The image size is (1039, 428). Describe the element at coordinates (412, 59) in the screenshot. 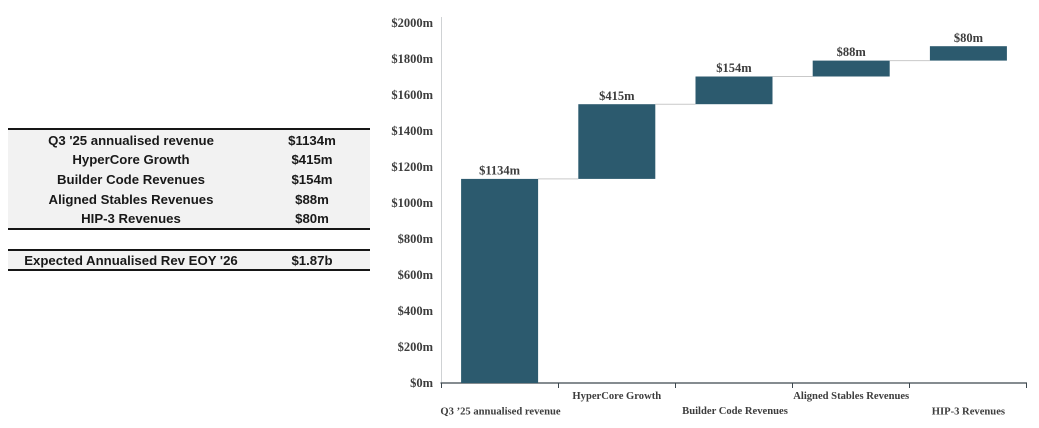

I see `svg-text: $1800m` at that location.